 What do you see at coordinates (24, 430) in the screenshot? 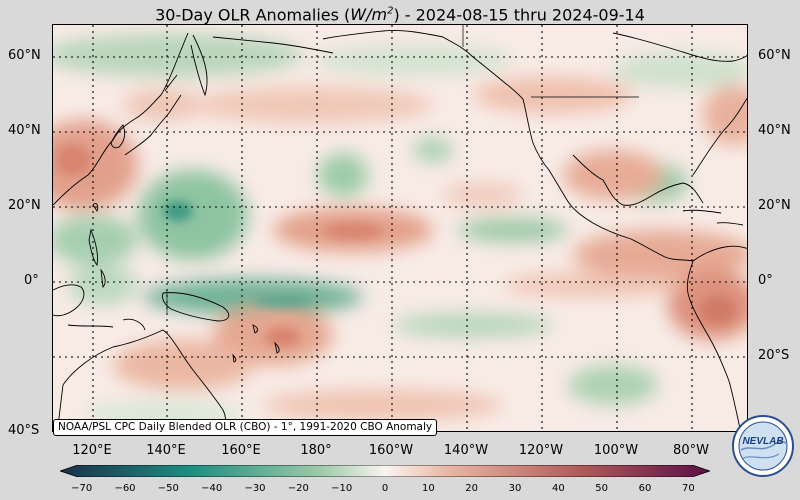
I see `lat-label-left-40s: 40°S` at bounding box center [24, 430].